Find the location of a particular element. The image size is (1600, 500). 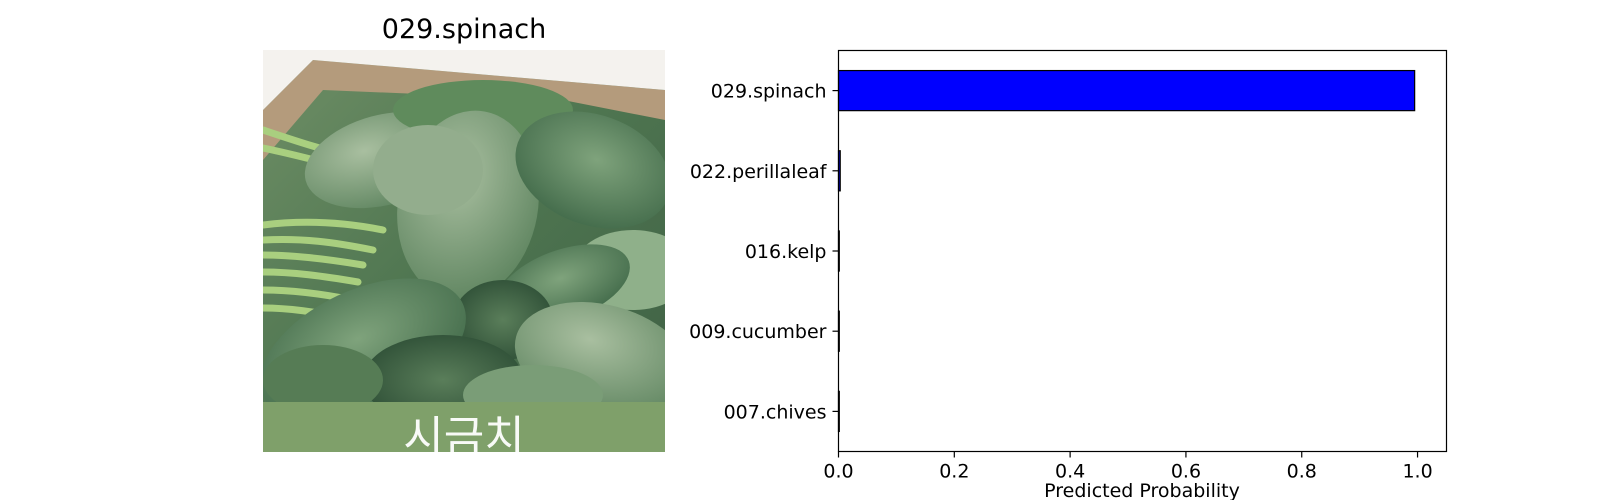

y-tick-label: 029.spinach is located at coordinates (769, 92).